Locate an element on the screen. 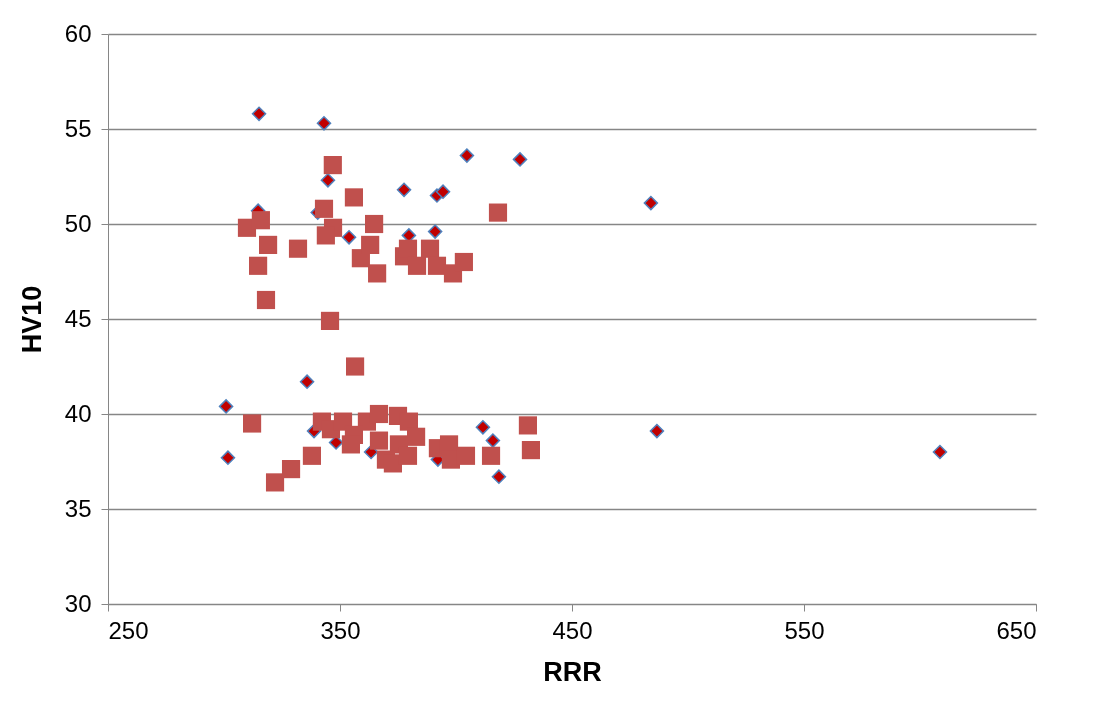 The width and height of the screenshot is (1097, 714). y-tick-label: 35 is located at coordinates (78, 508).